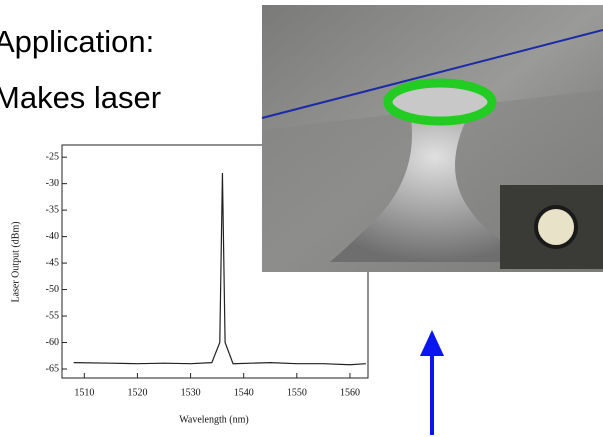 This screenshot has height=437, width=603. What do you see at coordinates (84, 392) in the screenshot?
I see `x-tick-label: 1510` at bounding box center [84, 392].